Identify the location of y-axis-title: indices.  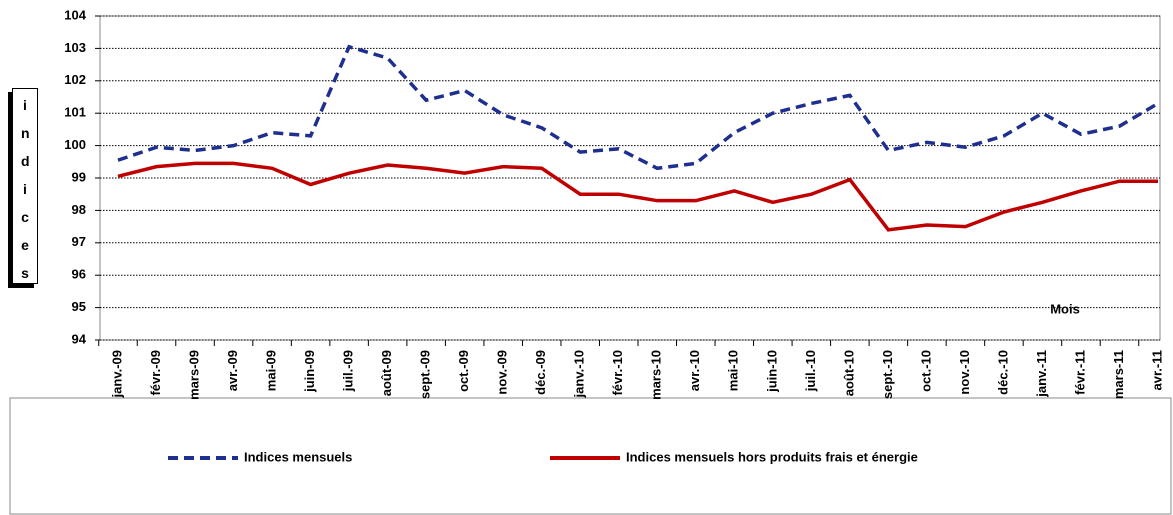
(25, 186).